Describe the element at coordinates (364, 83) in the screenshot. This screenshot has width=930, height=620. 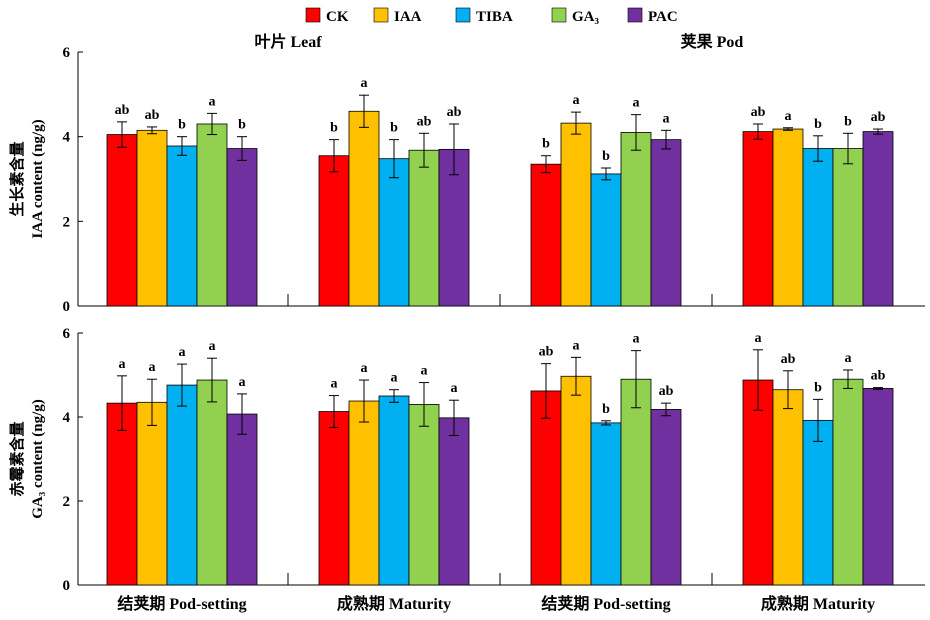
I see `sig-label-0-1-1: a` at that location.